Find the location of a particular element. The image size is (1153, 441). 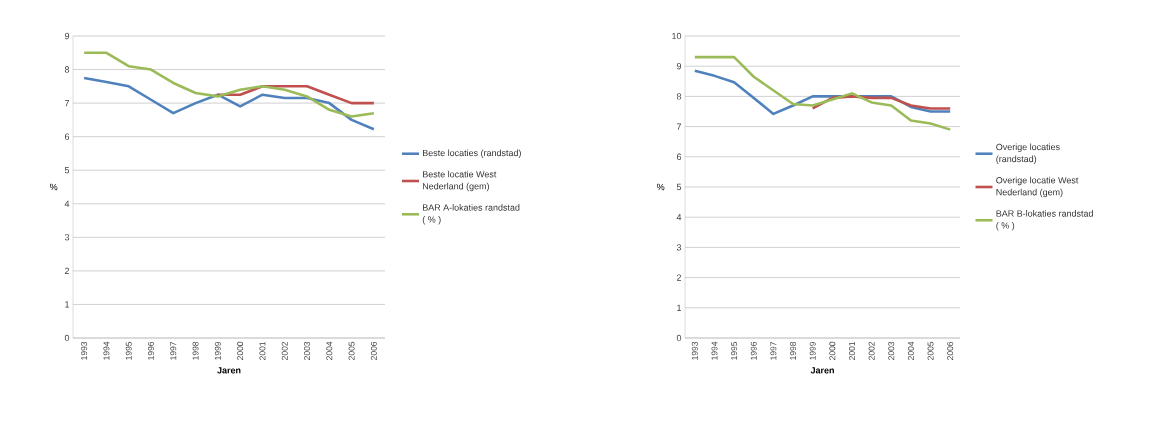

legend-label: Overige locaties (randstad) is located at coordinates (1028, 153).